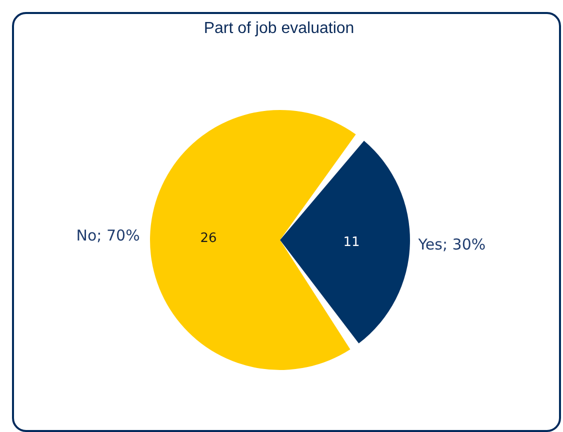 Image resolution: width=563 pixels, height=432 pixels. Describe the element at coordinates (351, 242) in the screenshot. I see `data-label: 11` at that location.